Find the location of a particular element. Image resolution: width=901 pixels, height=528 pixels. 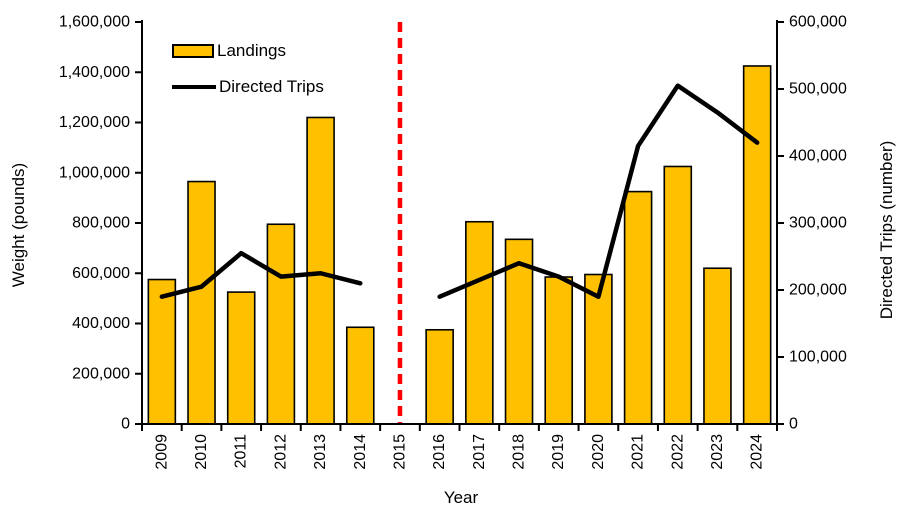

right-axis-tick-label: 500,000 is located at coordinates (818, 89).